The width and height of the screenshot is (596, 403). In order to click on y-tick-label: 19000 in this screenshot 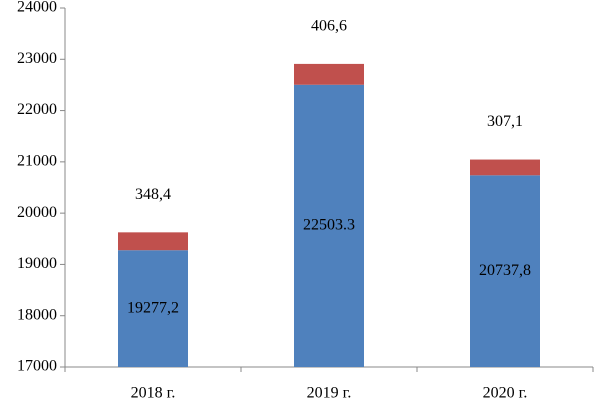, I will do `click(37, 263)`.